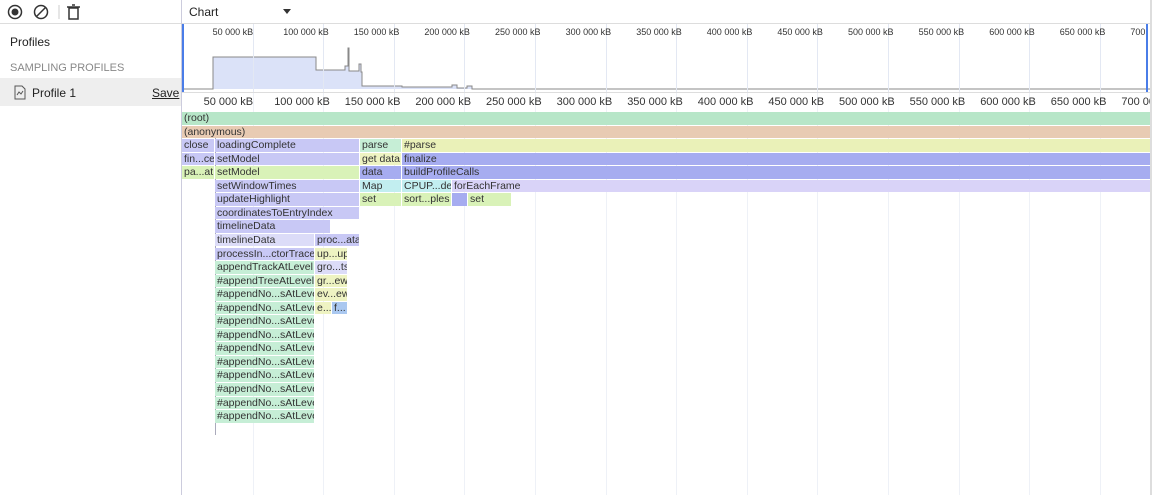 Image resolution: width=1152 pixels, height=495 pixels. I want to click on overview-graph, so click(666, 58).